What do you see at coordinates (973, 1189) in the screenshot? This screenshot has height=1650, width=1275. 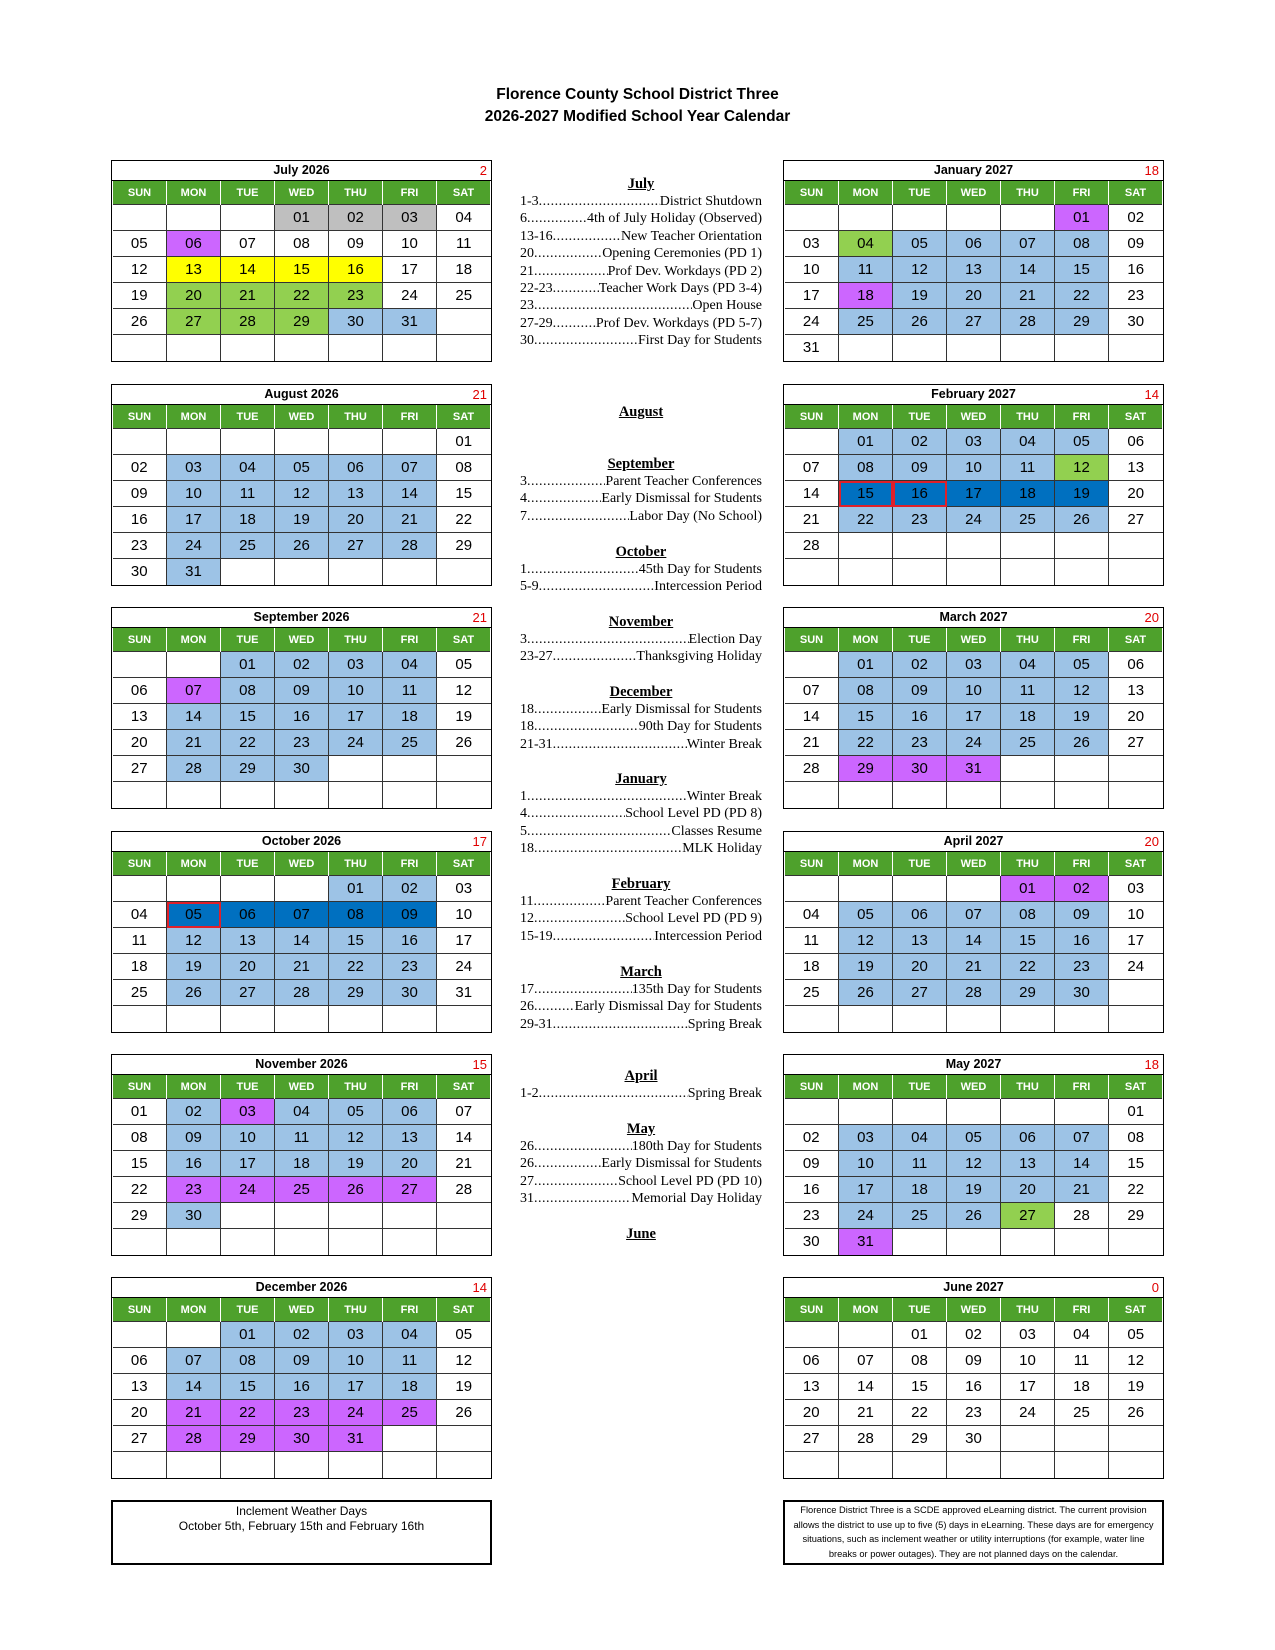 I see `week-row: 16 17 18 19 20 21 22` at bounding box center [973, 1189].